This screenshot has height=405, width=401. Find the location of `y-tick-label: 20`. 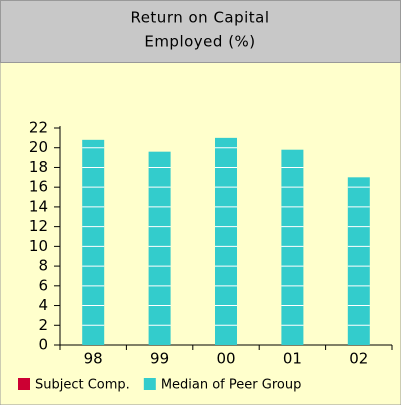

y-tick-label: 20 is located at coordinates (38, 147).